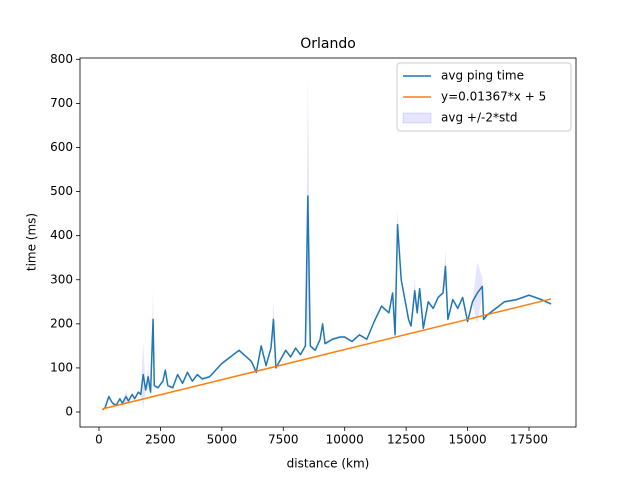  What do you see at coordinates (61, 323) in the screenshot?
I see `y-tick-label: 200` at bounding box center [61, 323].